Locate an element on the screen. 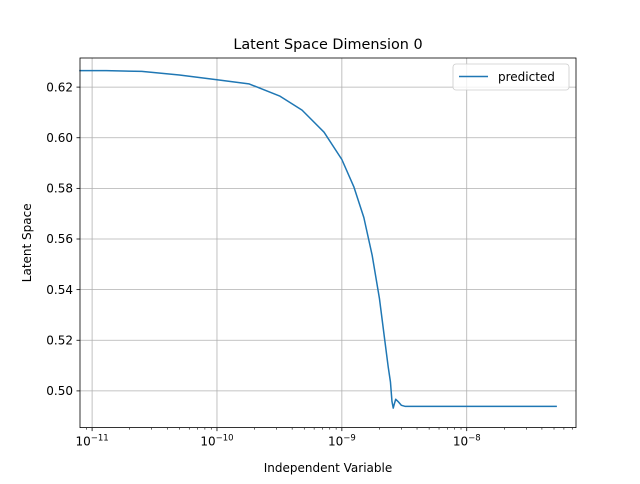  legend: predicted is located at coordinates (511, 77).